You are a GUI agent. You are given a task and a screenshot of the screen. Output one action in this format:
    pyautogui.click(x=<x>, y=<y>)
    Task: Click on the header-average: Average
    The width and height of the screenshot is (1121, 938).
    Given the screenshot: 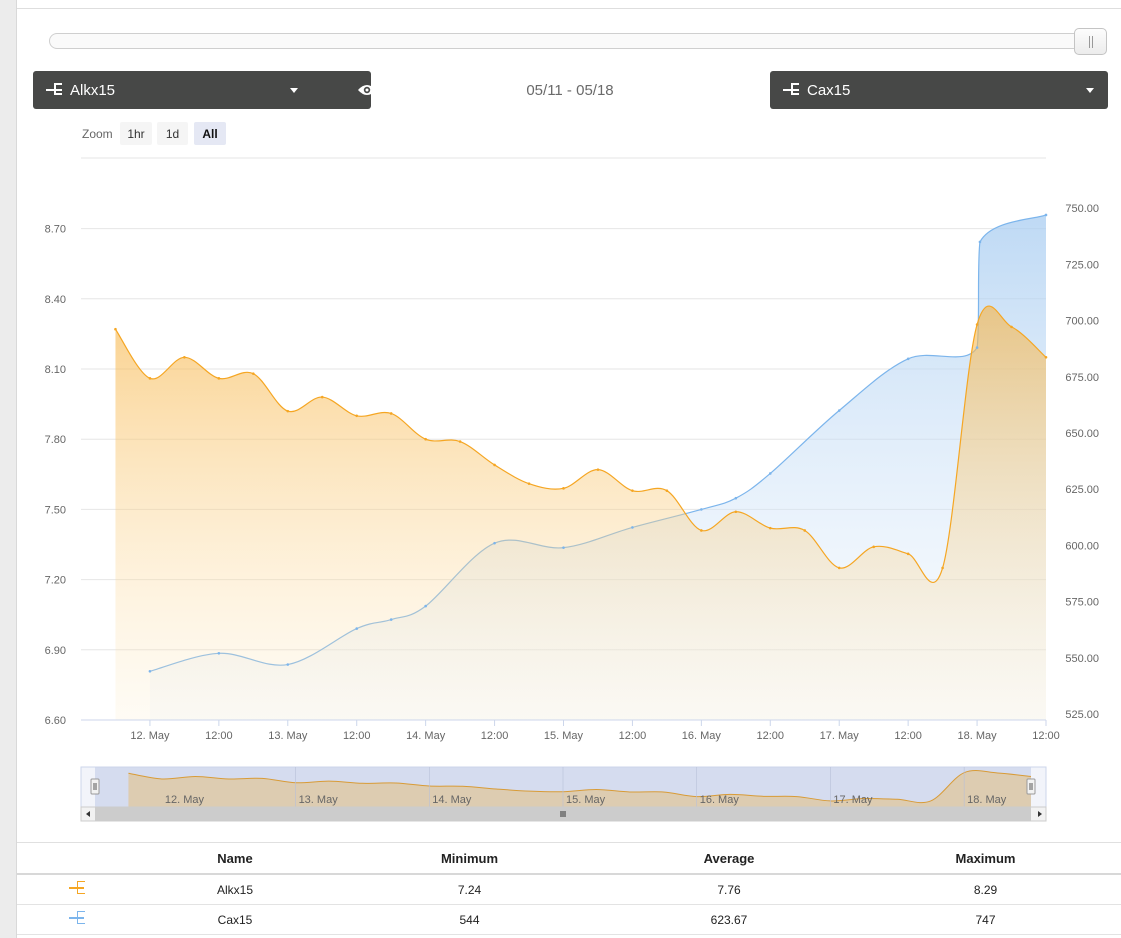 What is the action you would take?
    pyautogui.click(x=729, y=859)
    